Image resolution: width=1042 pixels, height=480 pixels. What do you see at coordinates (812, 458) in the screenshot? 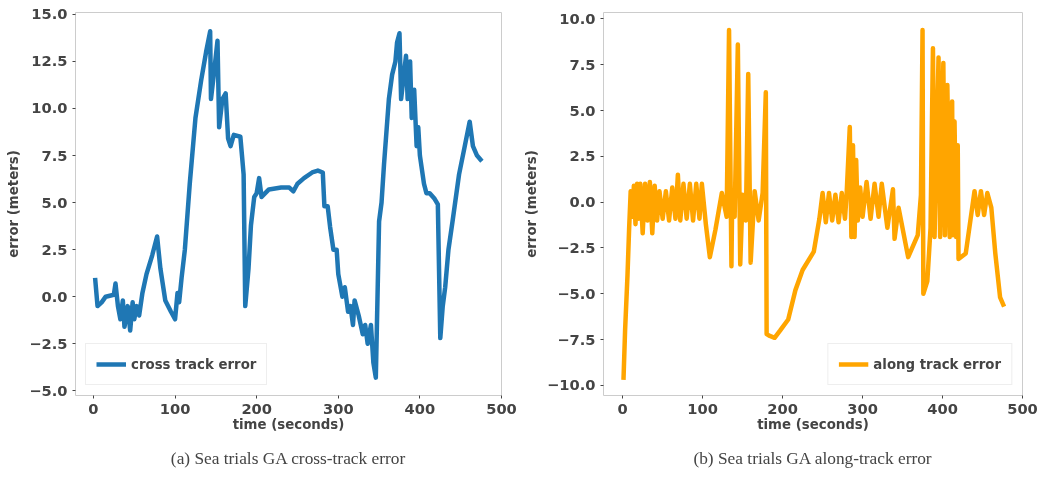
I see `text: (b) Sea trials GA along-track error` at bounding box center [812, 458].